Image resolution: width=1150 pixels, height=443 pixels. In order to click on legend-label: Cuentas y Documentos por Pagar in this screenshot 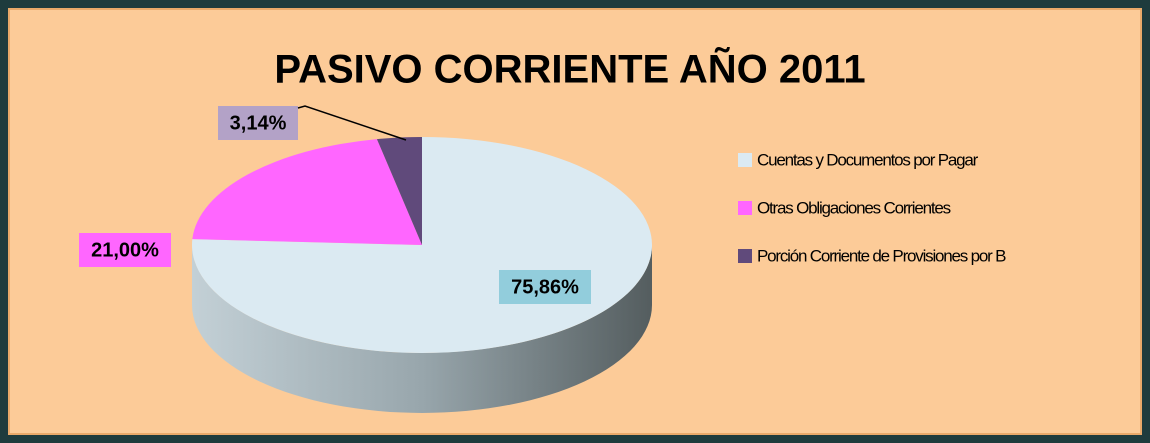, I will do `click(868, 159)`.